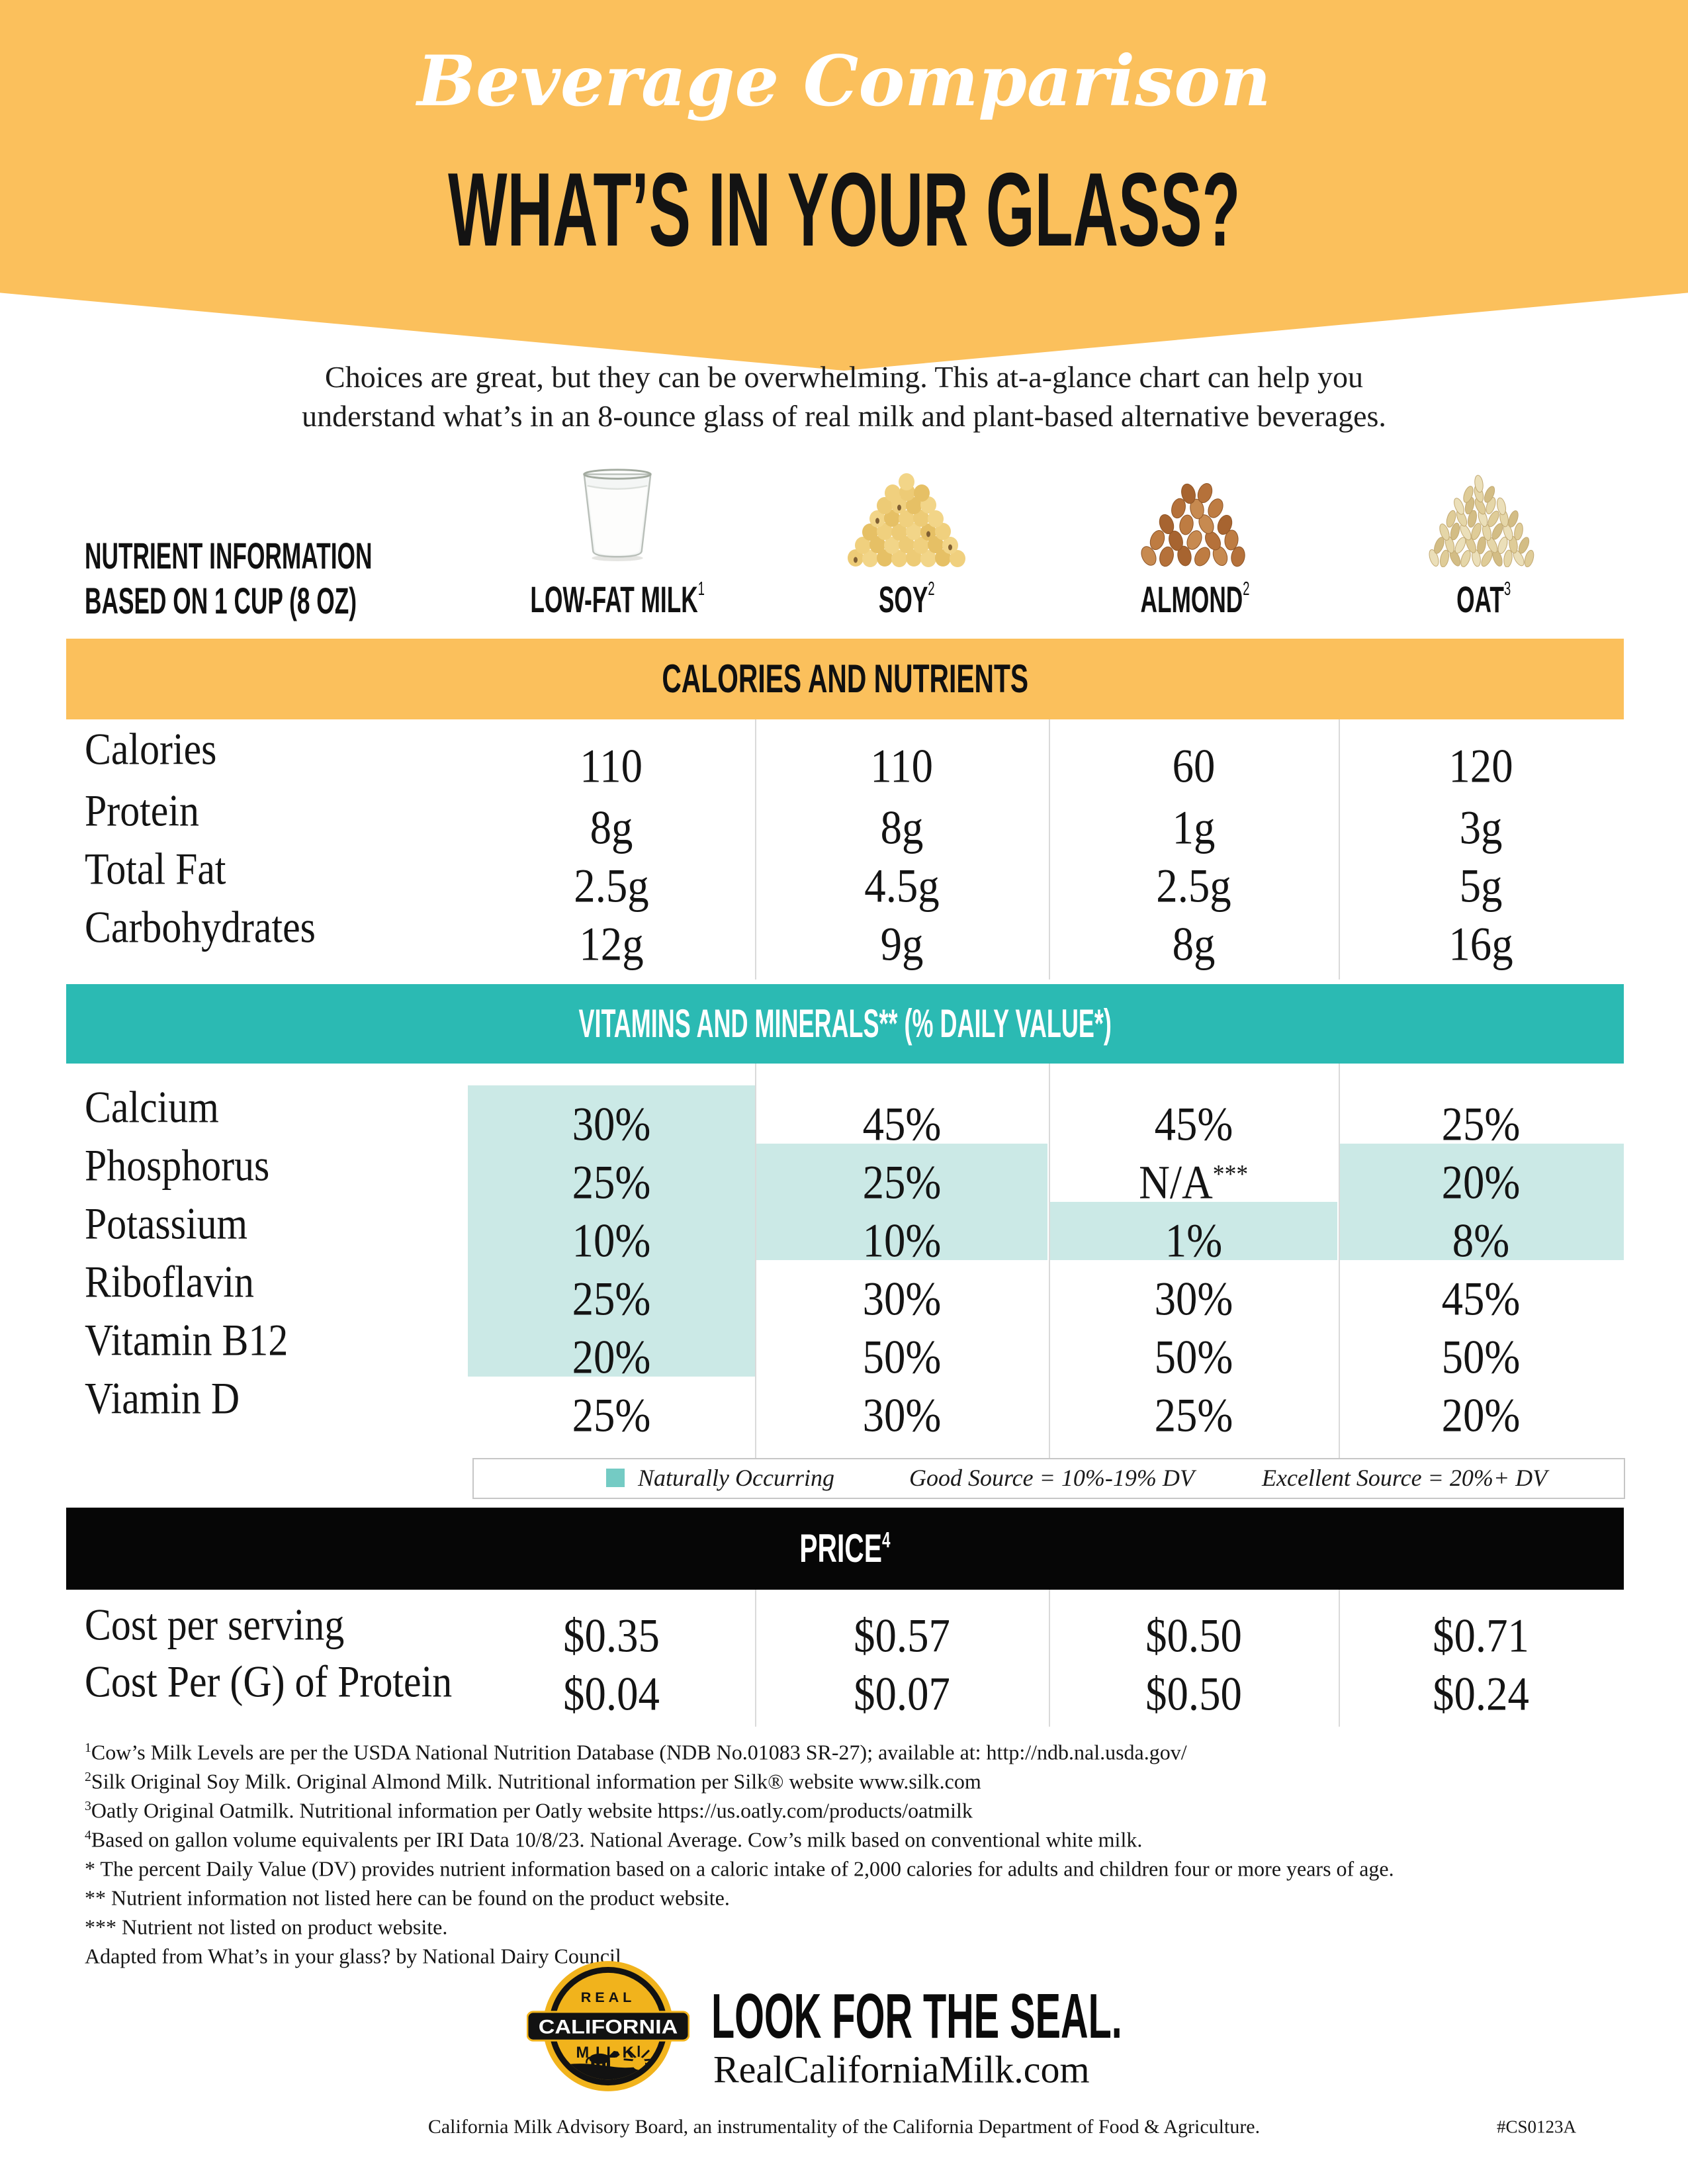 This screenshot has width=1688, height=2184. Describe the element at coordinates (1481, 886) in the screenshot. I see `cell-fat-oat: 5g` at that location.